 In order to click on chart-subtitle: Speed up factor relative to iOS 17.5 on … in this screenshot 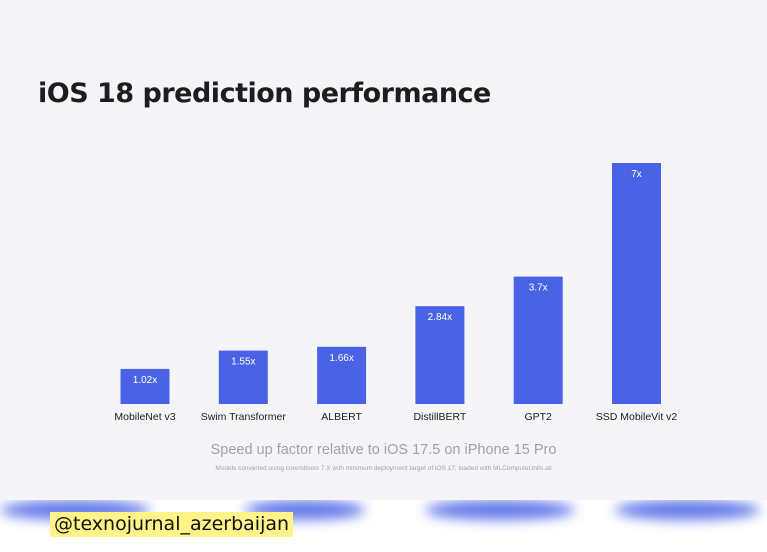, I will do `click(383, 450)`.